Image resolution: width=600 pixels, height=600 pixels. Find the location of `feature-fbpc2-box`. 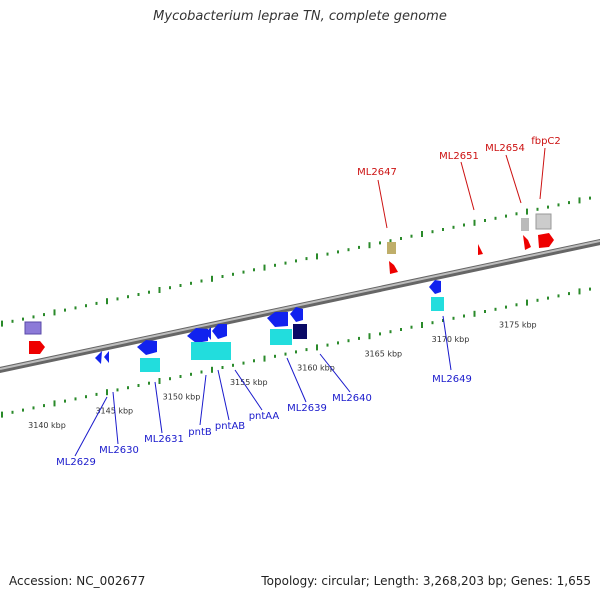

feature-fbpc2-box is located at coordinates (543, 221).